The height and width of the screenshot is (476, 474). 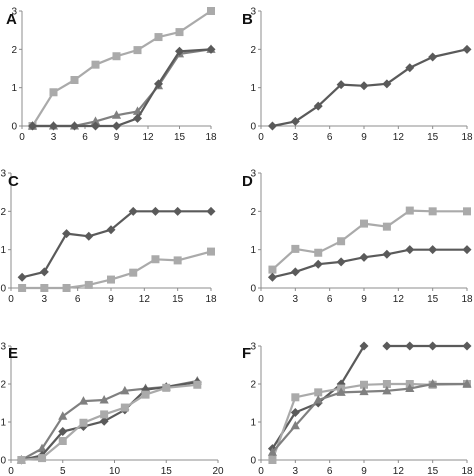 I want to click on panel-label: A, so click(x=11, y=19).